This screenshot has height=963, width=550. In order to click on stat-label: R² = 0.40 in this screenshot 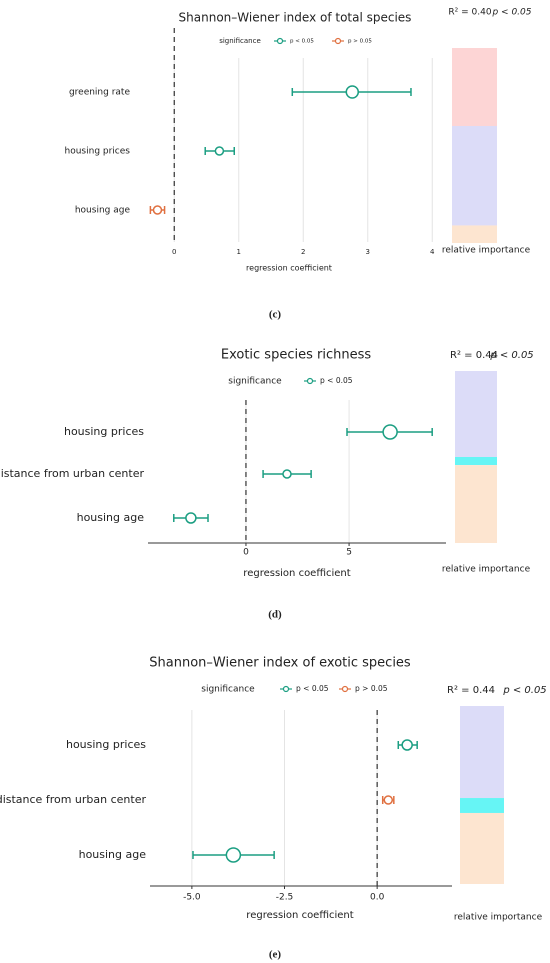, I will do `click(469, 13)`.